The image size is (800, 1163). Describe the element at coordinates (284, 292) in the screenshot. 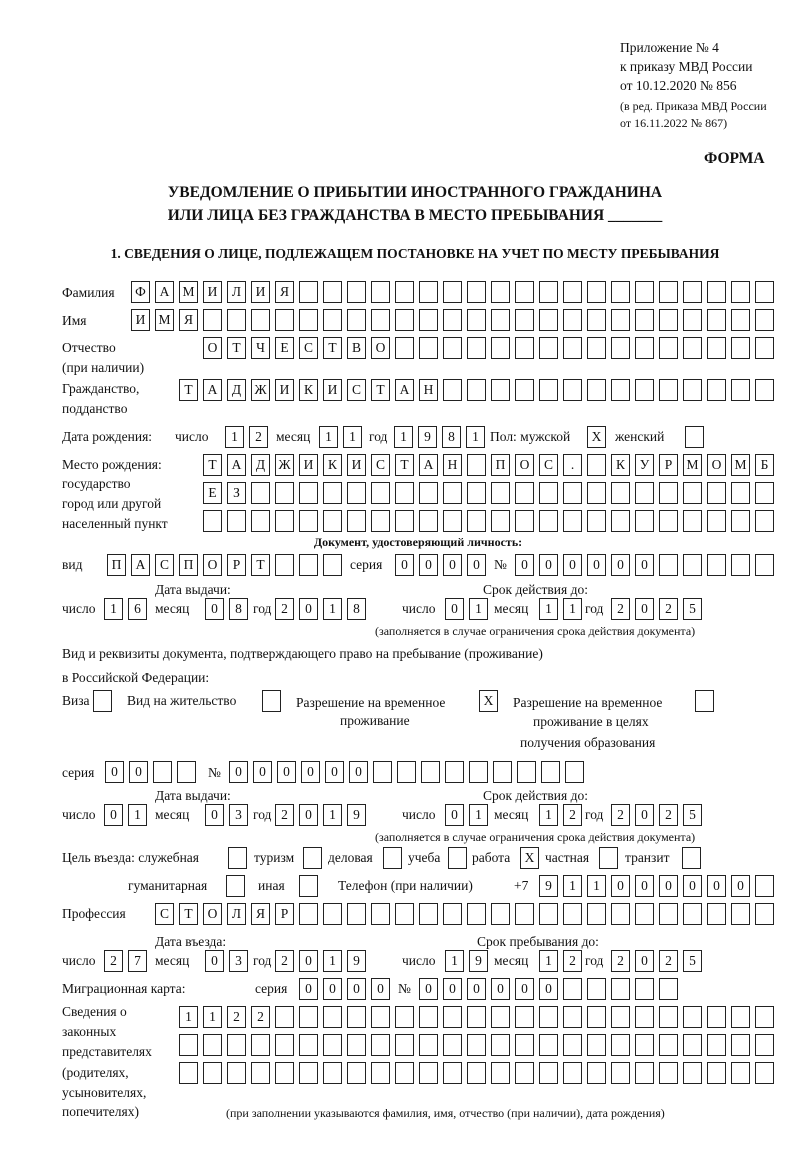

I see `char-box: Я` at that location.